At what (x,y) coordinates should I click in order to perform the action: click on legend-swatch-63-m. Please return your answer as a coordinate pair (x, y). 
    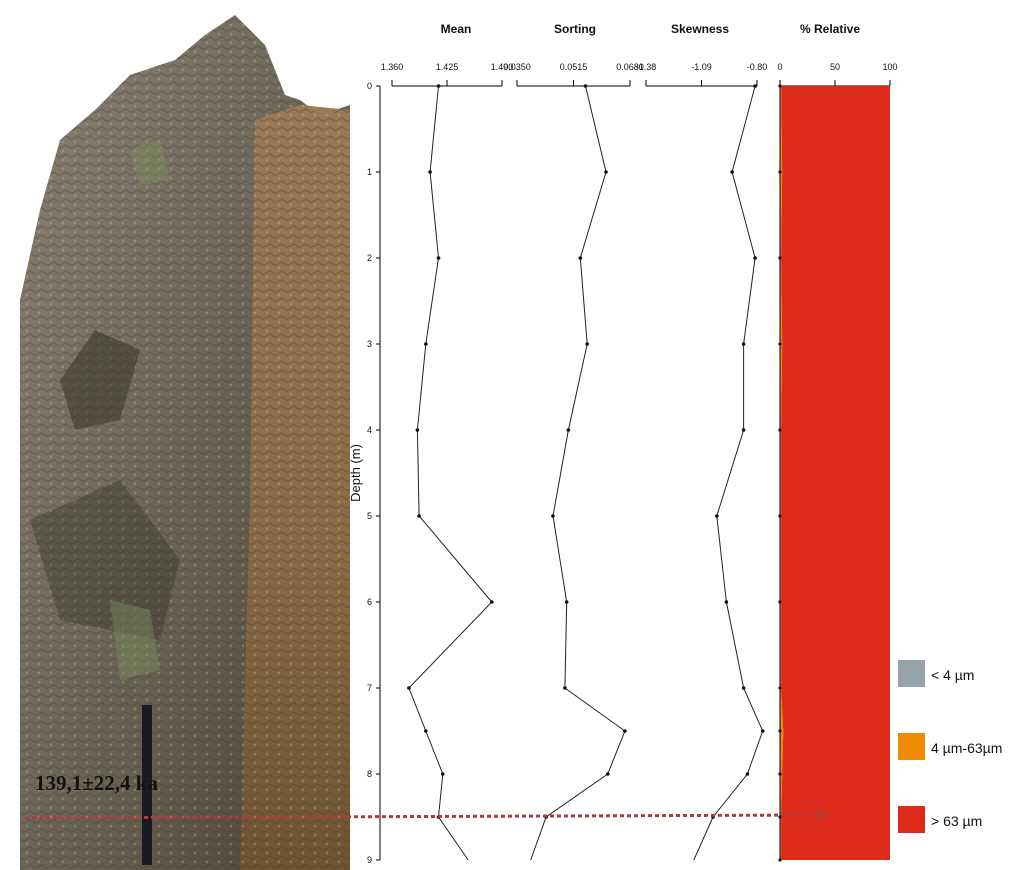
    Looking at the image, I should click on (911, 819).